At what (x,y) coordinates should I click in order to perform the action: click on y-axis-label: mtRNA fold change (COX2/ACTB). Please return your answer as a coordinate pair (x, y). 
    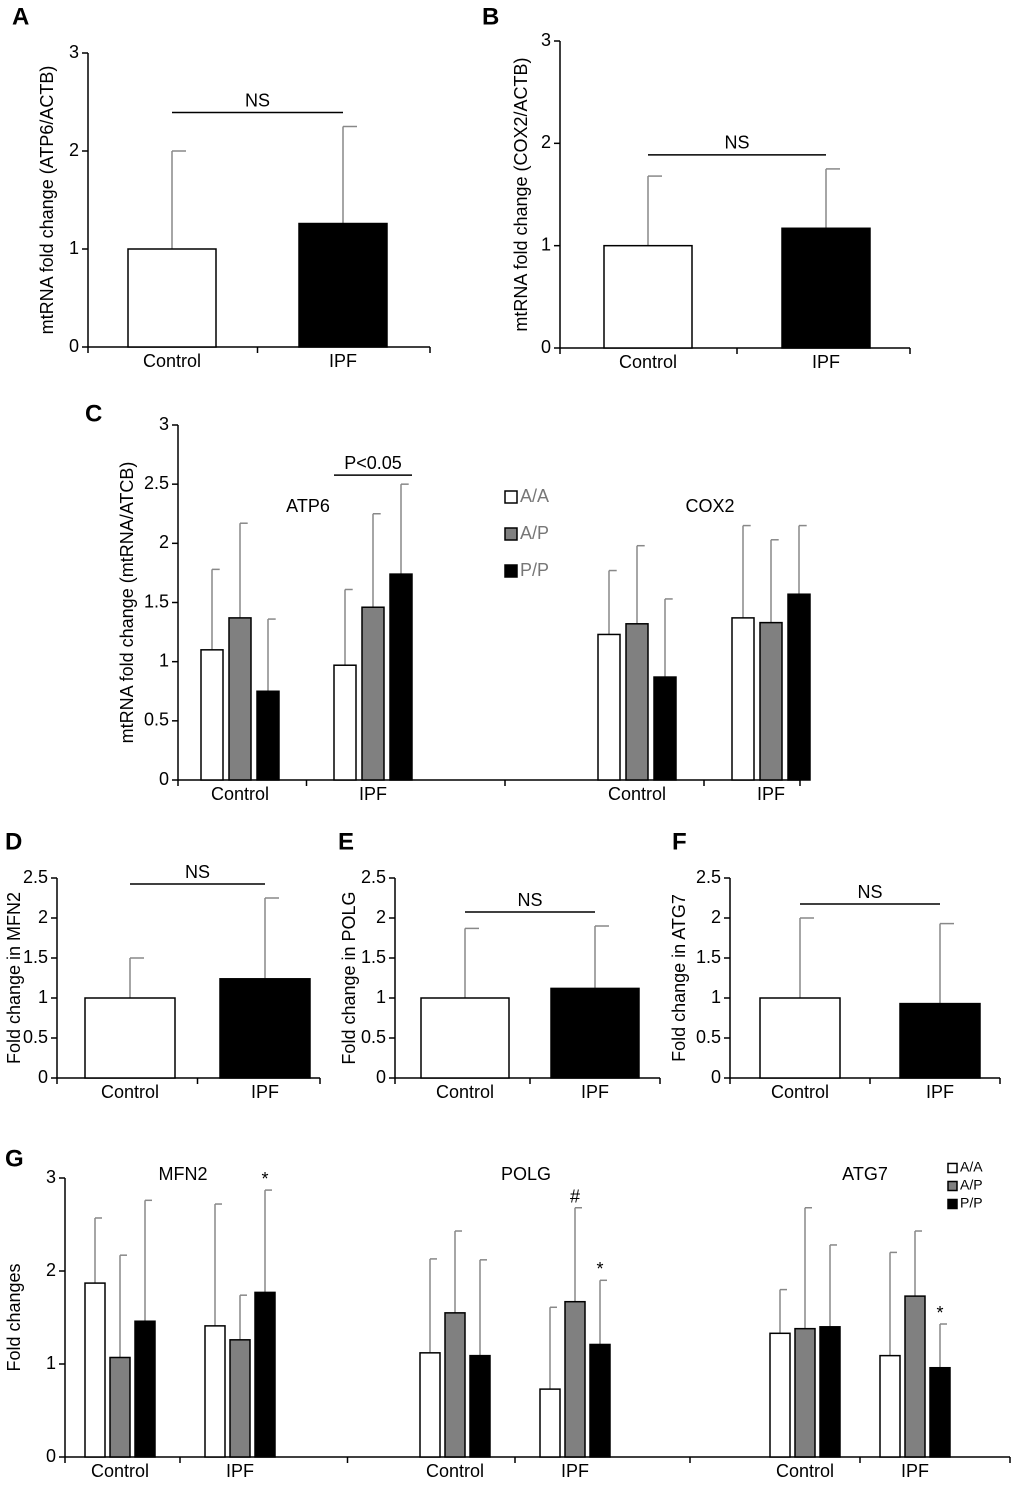
    Looking at the image, I should click on (521, 194).